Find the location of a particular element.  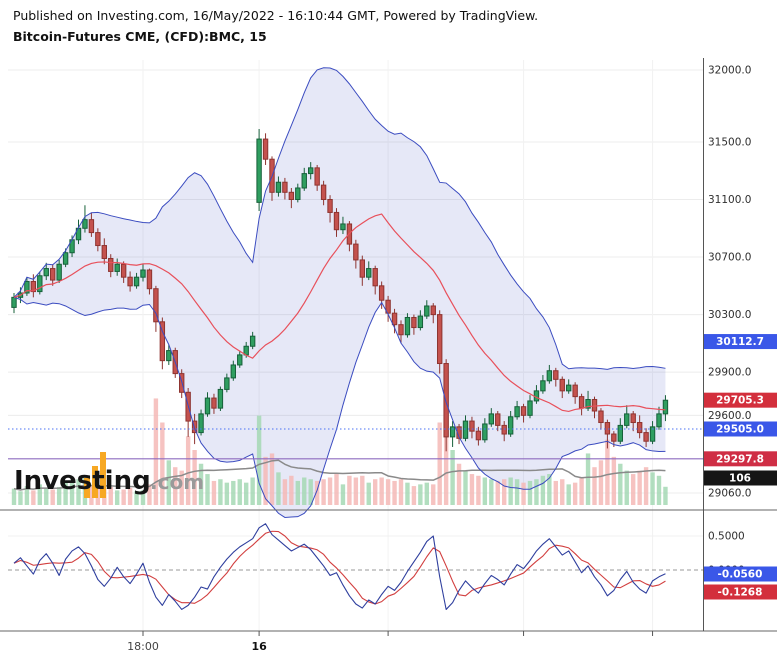

volume-ma-line is located at coordinates (339, 475).